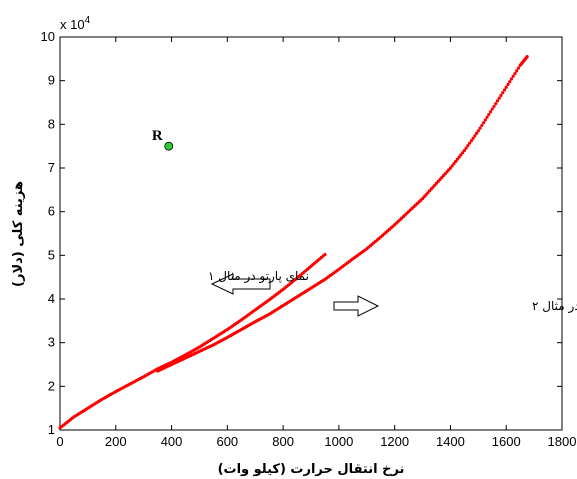 This screenshot has height=479, width=577. I want to click on y-tick-label: 1, so click(51, 429).